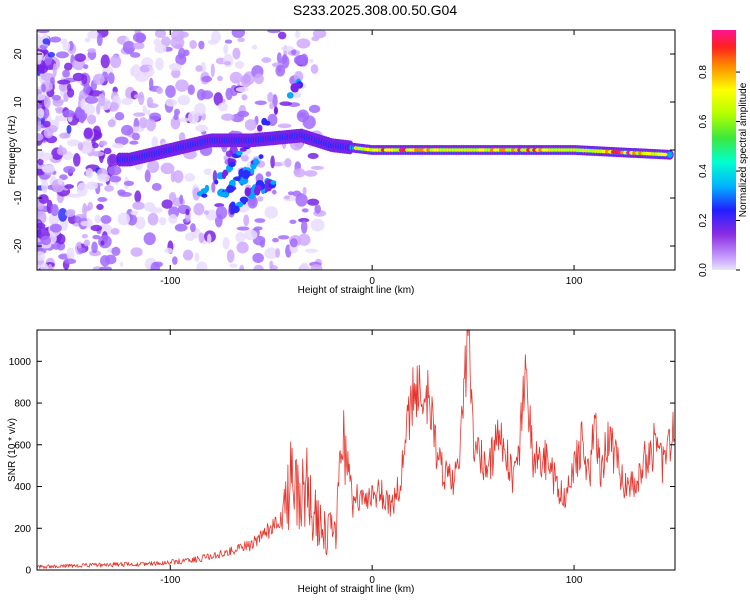  I want to click on spectrogram-x-tick-label: -100, so click(170, 281).